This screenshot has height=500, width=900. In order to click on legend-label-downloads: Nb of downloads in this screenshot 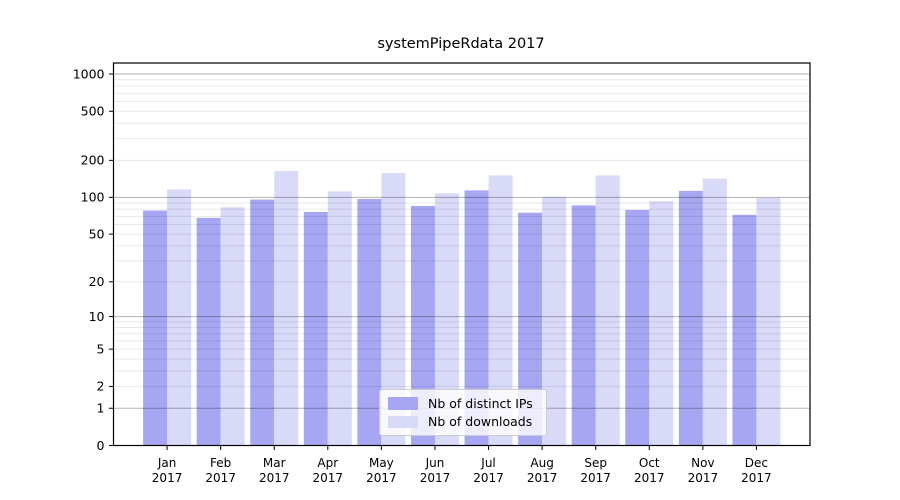, I will do `click(480, 422)`.